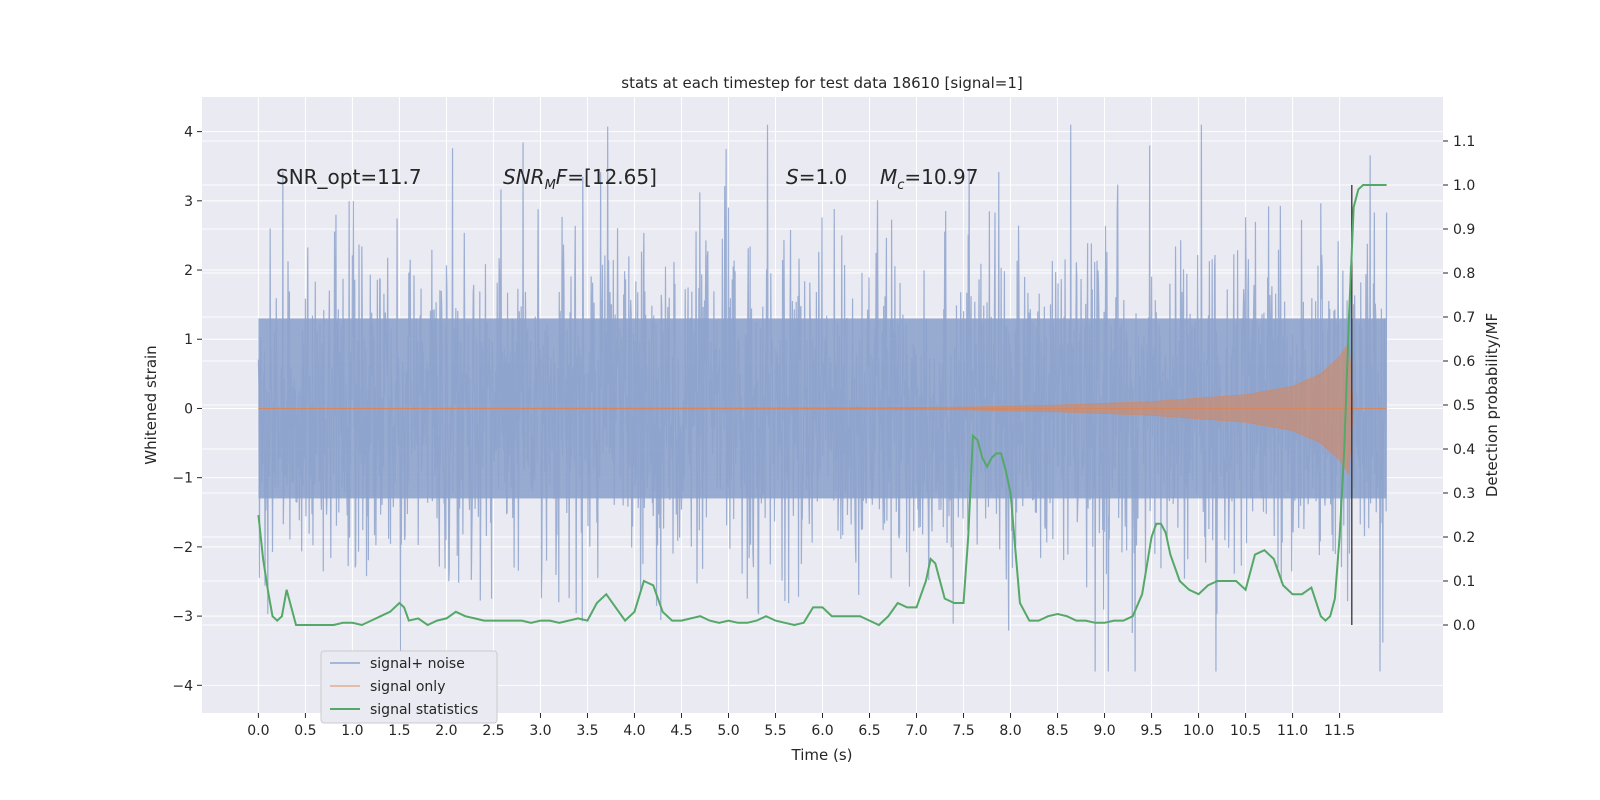 This screenshot has width=1600, height=800. Describe the element at coordinates (188, 271) in the screenshot. I see `y-tick-label: 2` at that location.